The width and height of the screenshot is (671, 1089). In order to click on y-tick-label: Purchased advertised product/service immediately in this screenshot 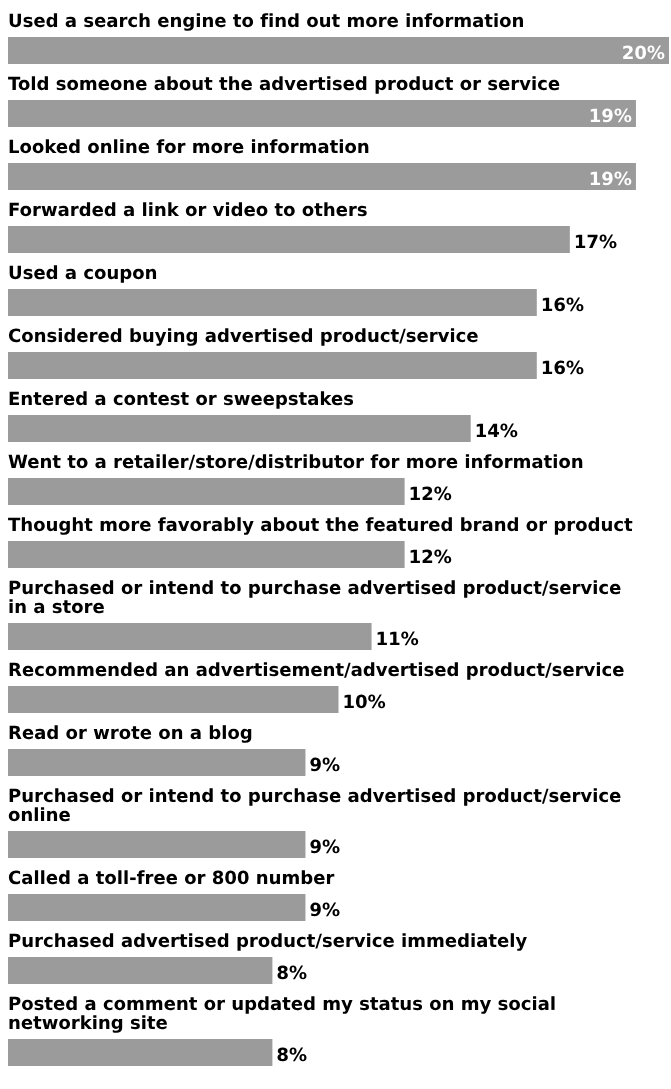, I will do `click(268, 942)`.